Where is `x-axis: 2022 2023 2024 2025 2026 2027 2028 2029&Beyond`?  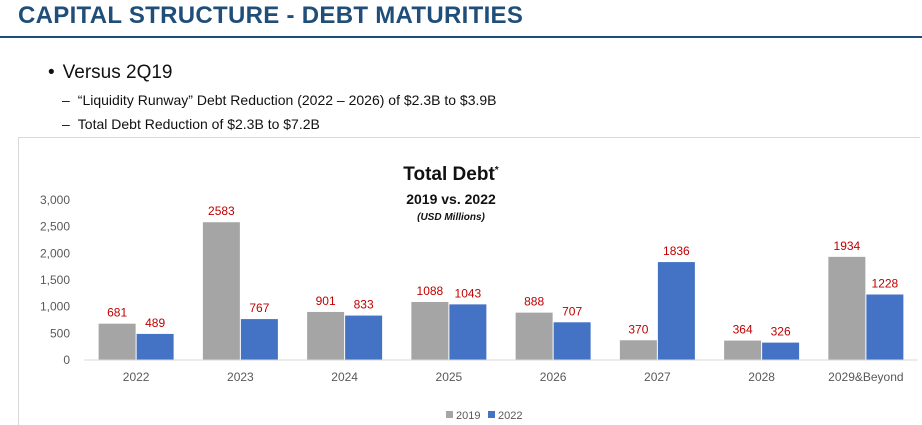 x-axis: 2022 2023 2024 2025 2026 2027 2028 2029&Beyond is located at coordinates (501, 371).